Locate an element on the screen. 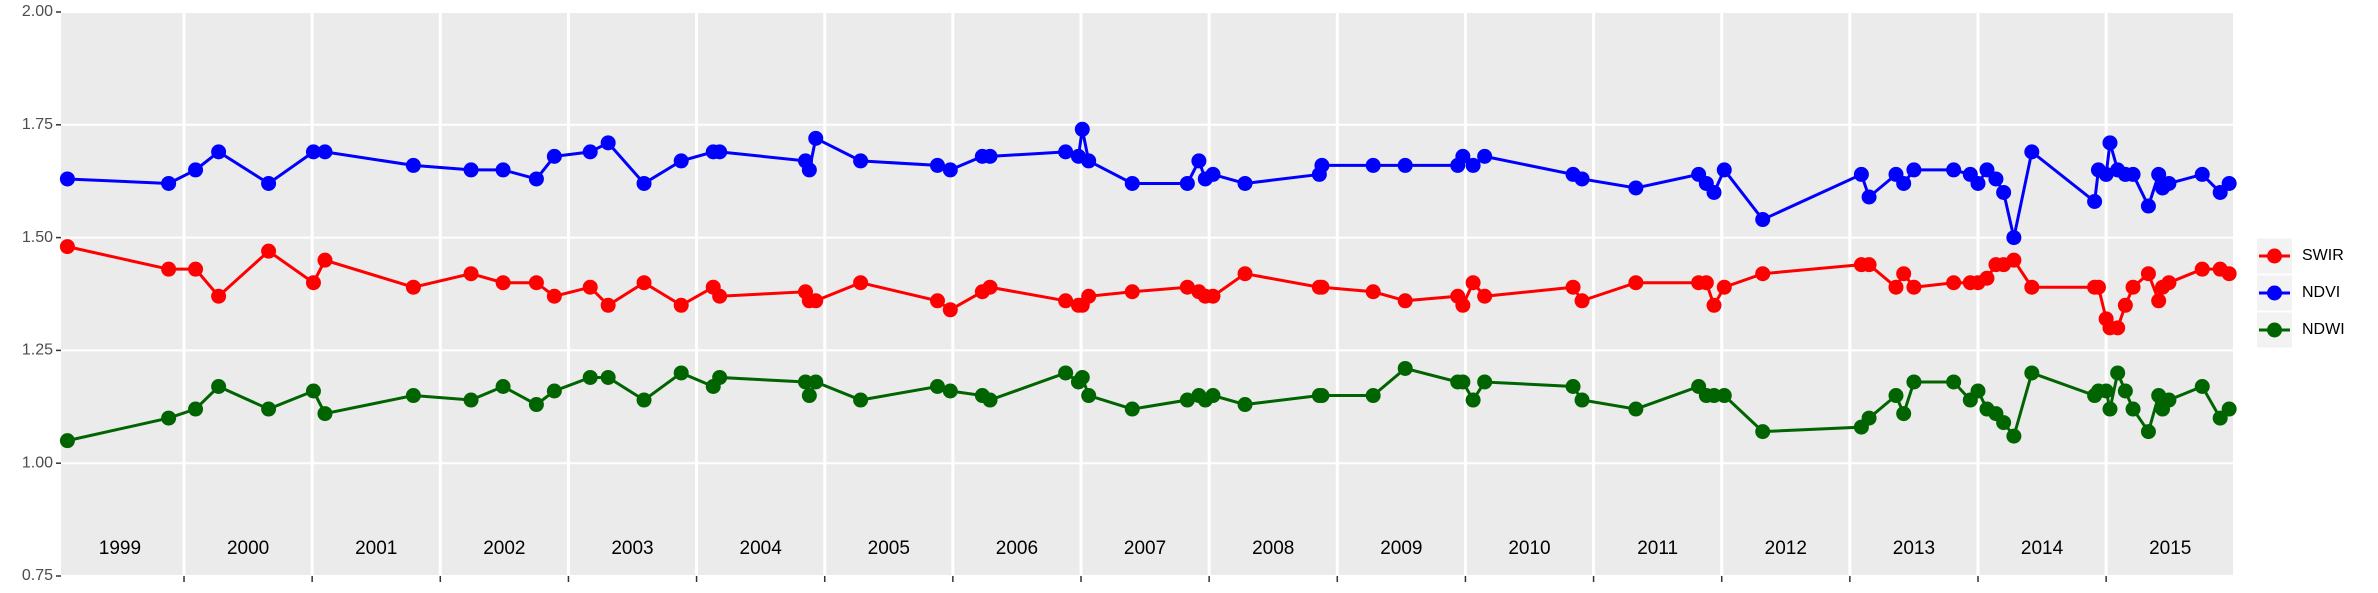 This screenshot has height=593, width=2378. y-tick-label: 1.25 is located at coordinates (37, 350).